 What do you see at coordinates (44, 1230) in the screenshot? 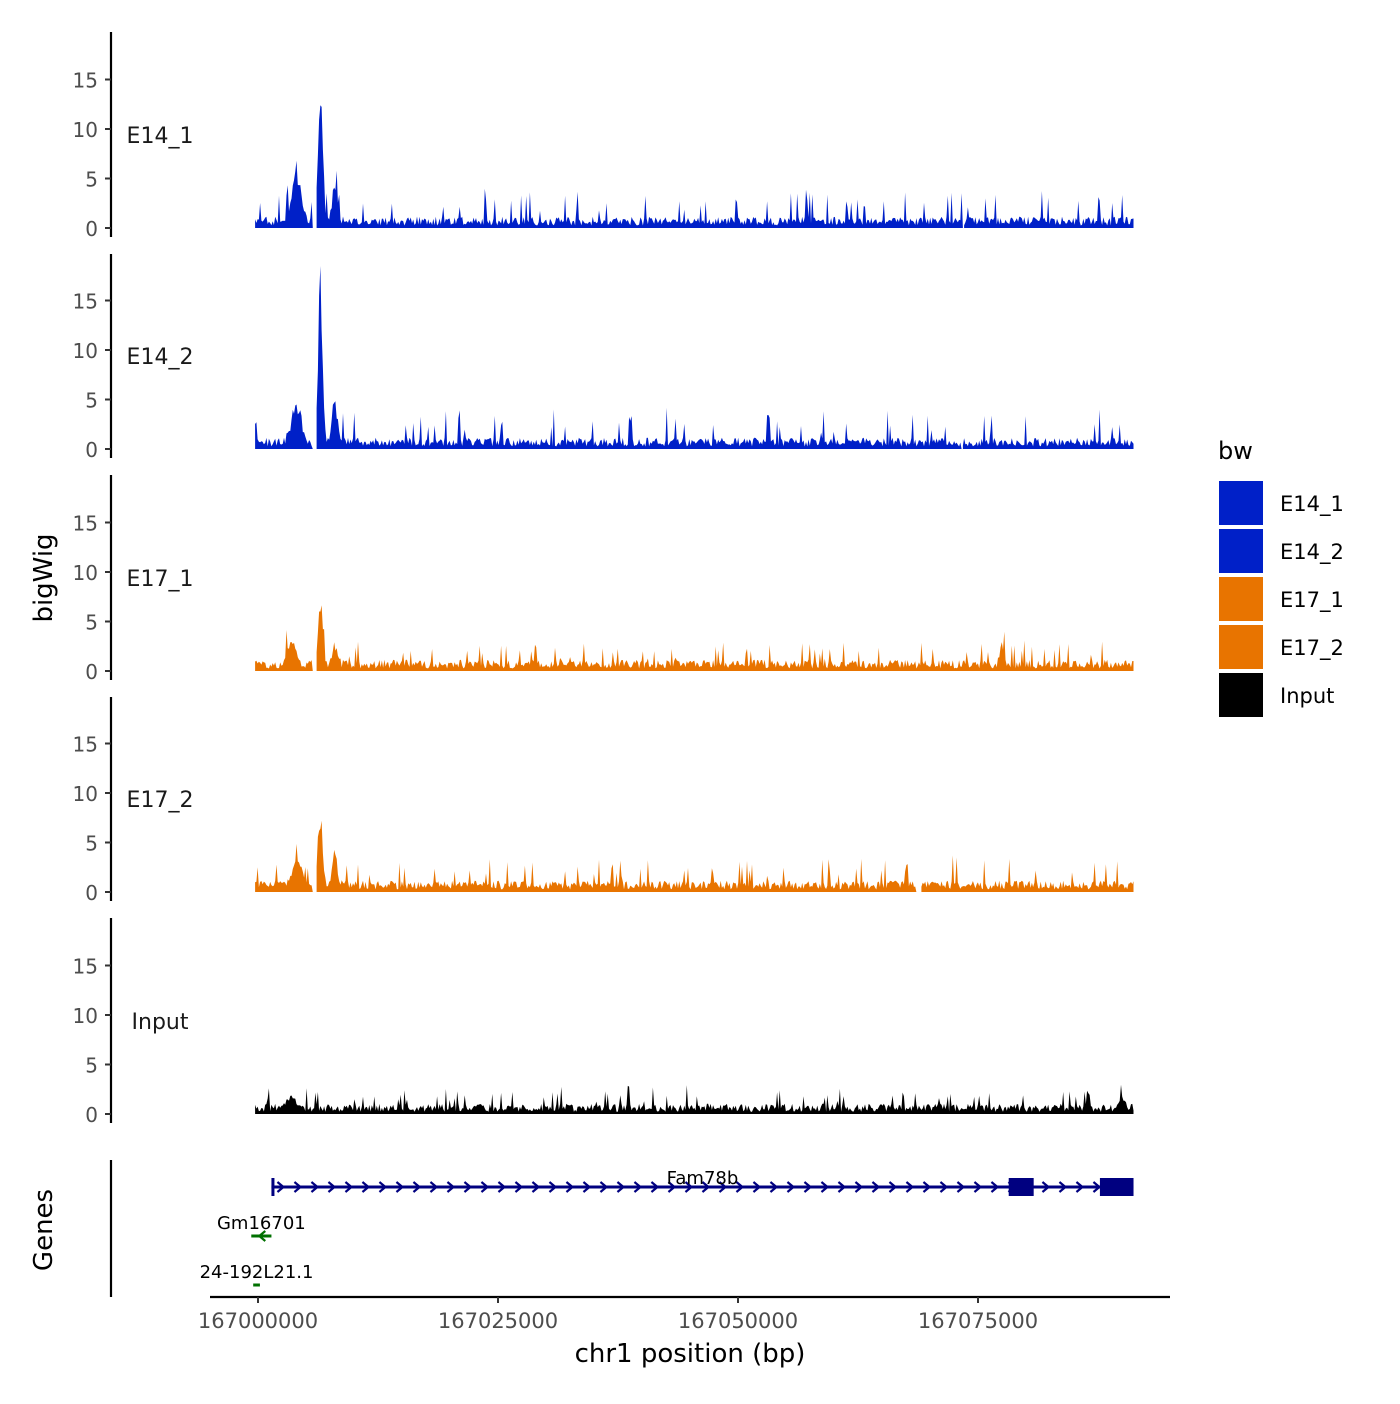
I see `genes-axis-label: Genes` at bounding box center [44, 1230].